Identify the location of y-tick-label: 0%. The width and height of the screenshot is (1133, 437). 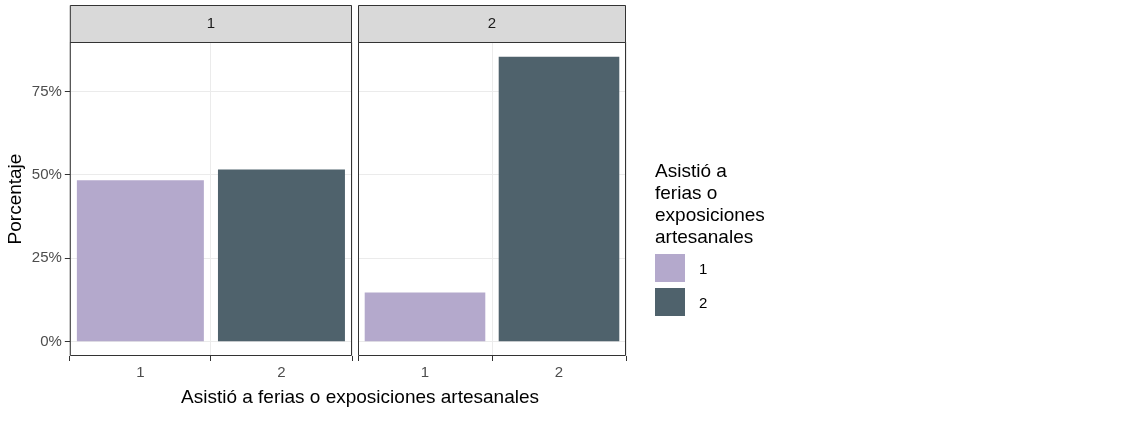
(51, 340).